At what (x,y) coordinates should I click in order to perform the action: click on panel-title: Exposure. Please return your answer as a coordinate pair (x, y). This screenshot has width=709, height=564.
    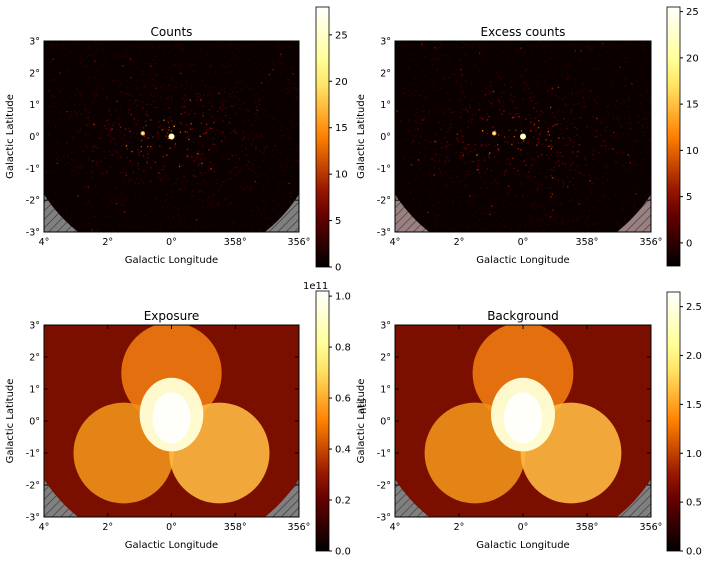
    Looking at the image, I should click on (172, 316).